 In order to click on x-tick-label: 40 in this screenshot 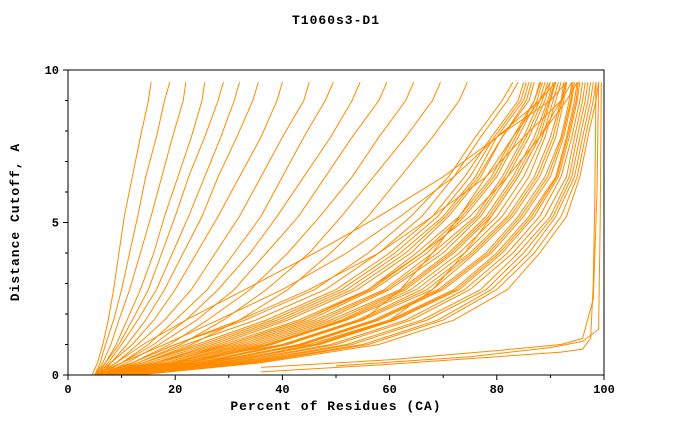, I will do `click(282, 390)`.